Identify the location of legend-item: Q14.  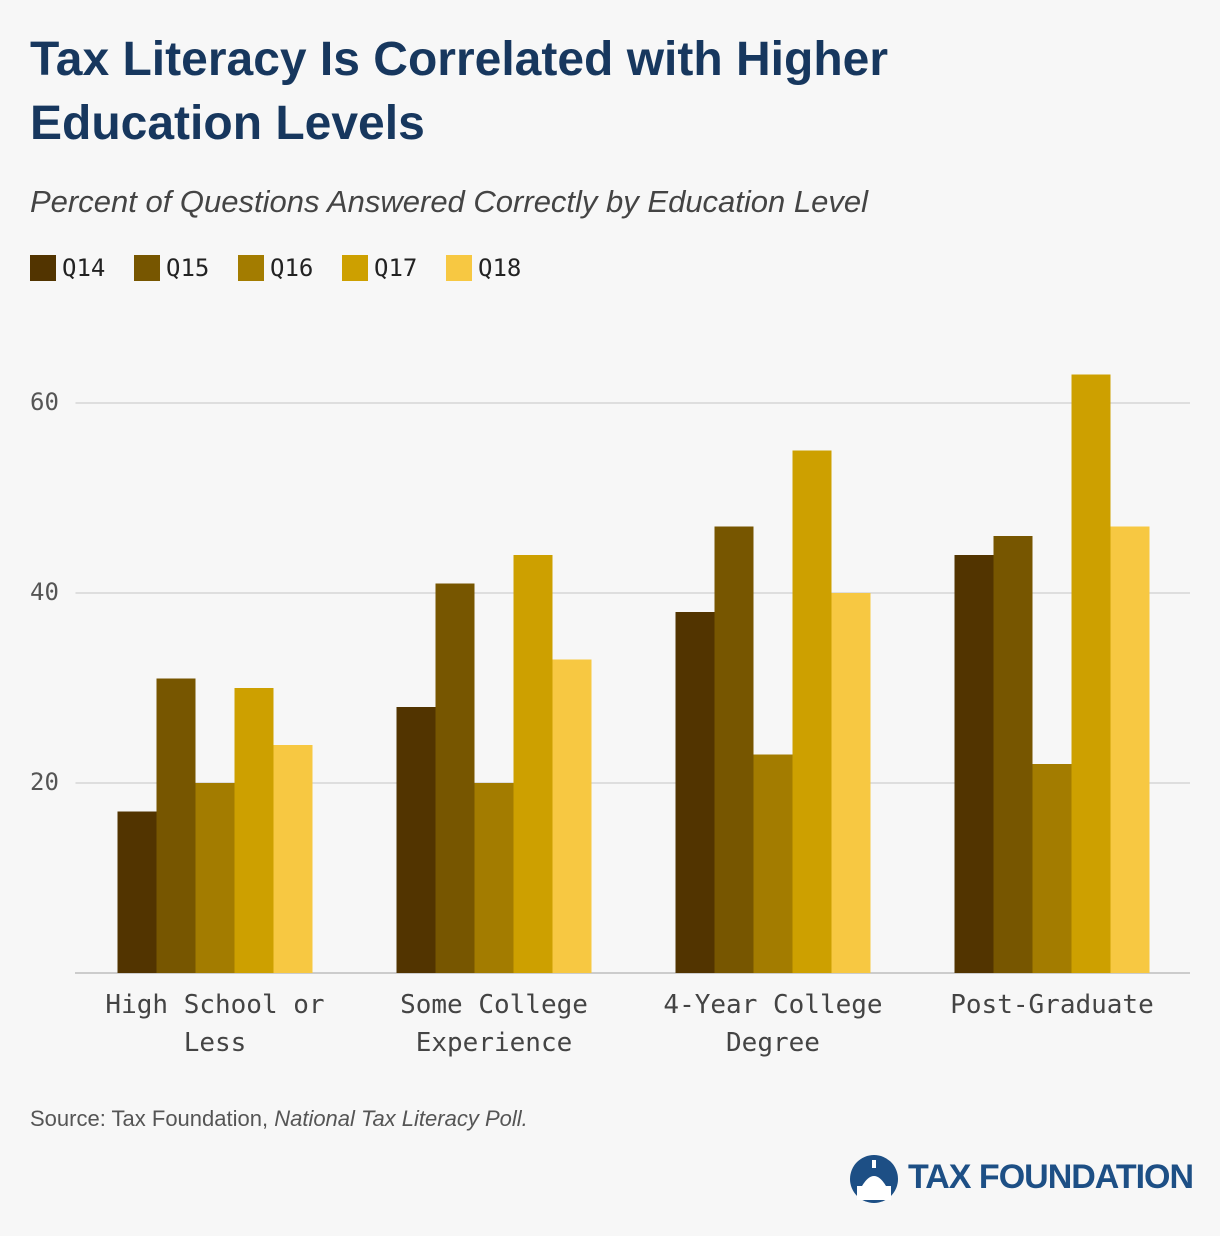
(67, 268).